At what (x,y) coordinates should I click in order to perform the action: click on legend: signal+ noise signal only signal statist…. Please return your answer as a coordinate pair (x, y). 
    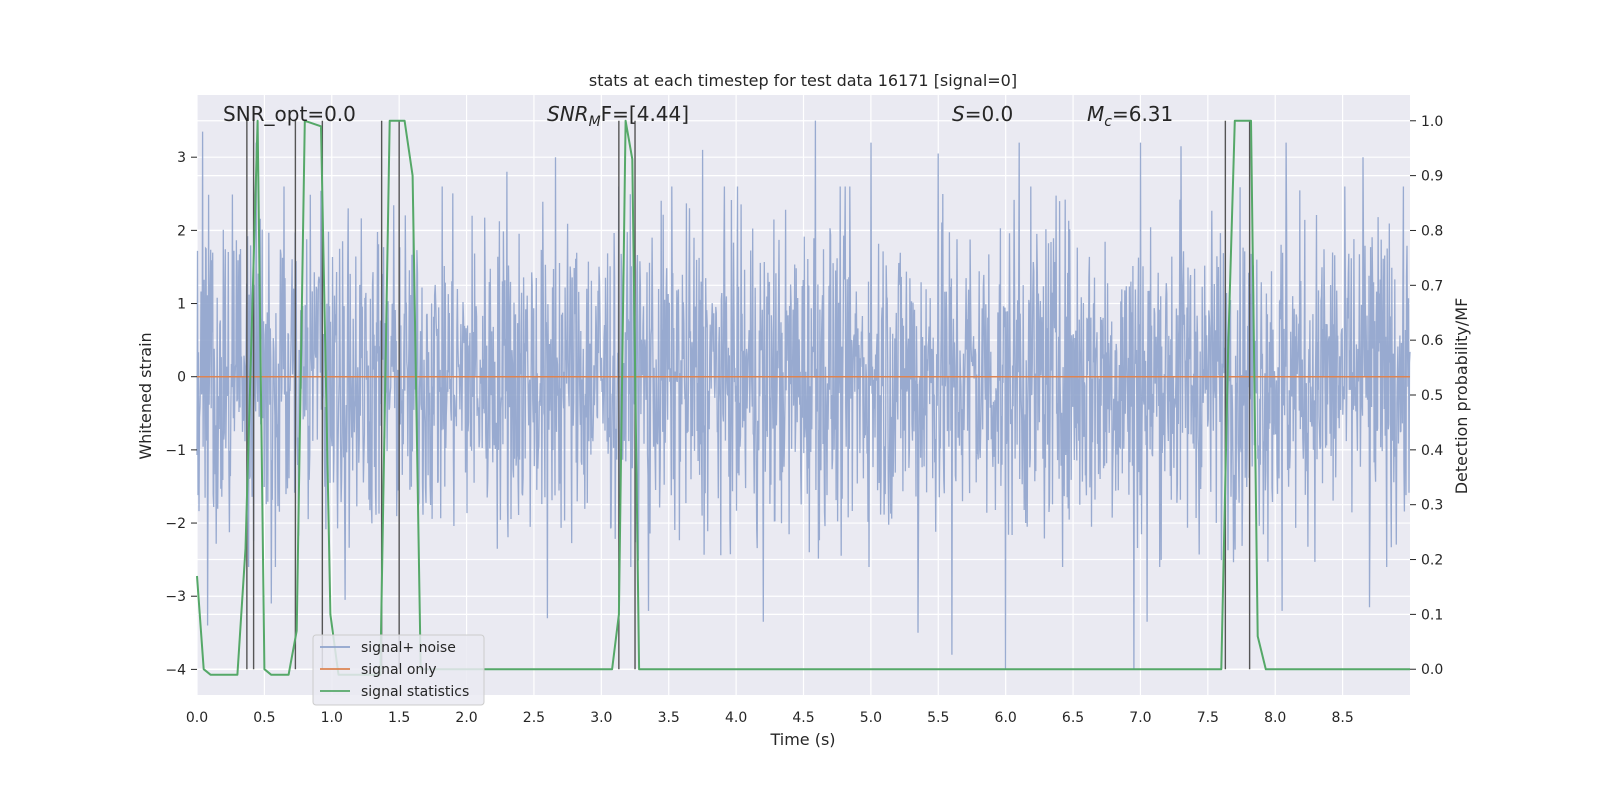
    Looking at the image, I should click on (398, 670).